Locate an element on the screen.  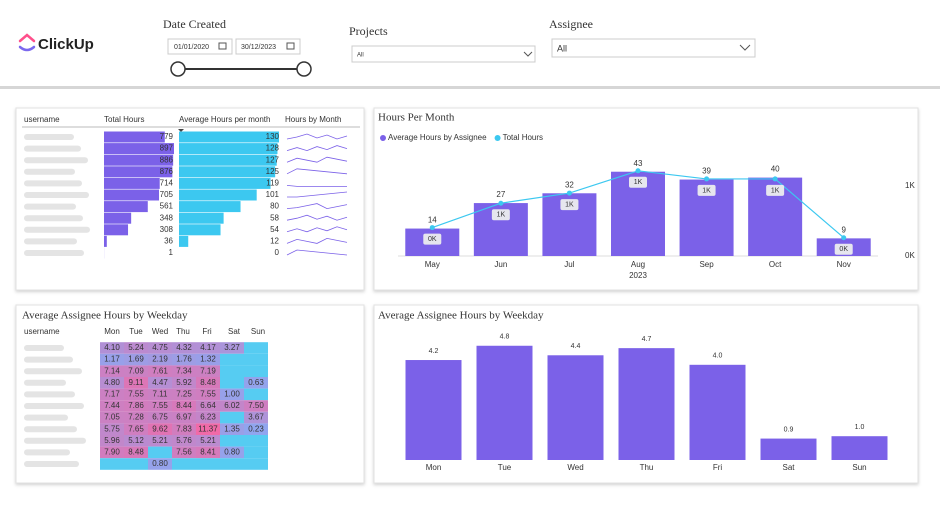
cell-value: 7.56 is located at coordinates (184, 452).